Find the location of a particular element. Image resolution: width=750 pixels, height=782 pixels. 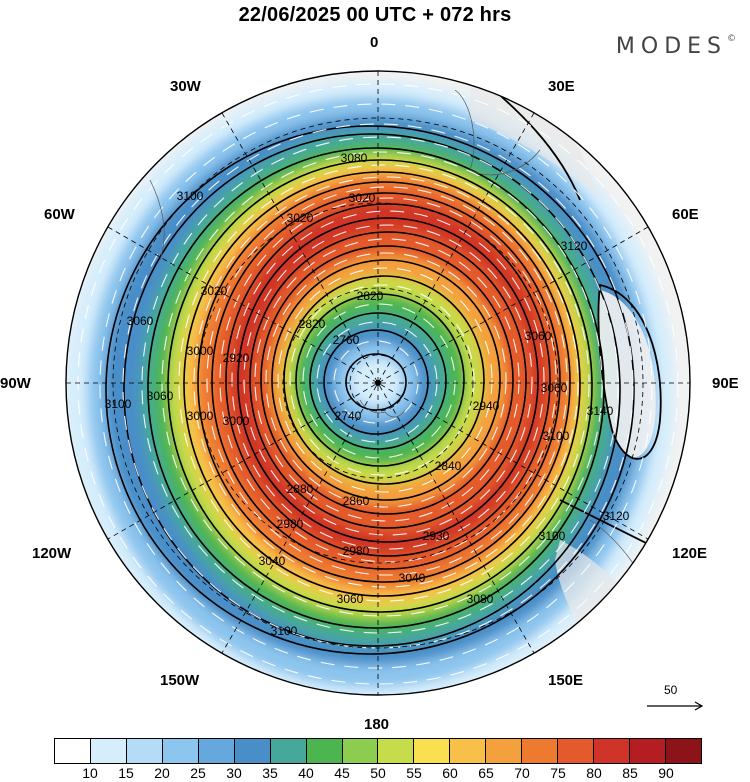

contour-label: 3140 is located at coordinates (600, 411).